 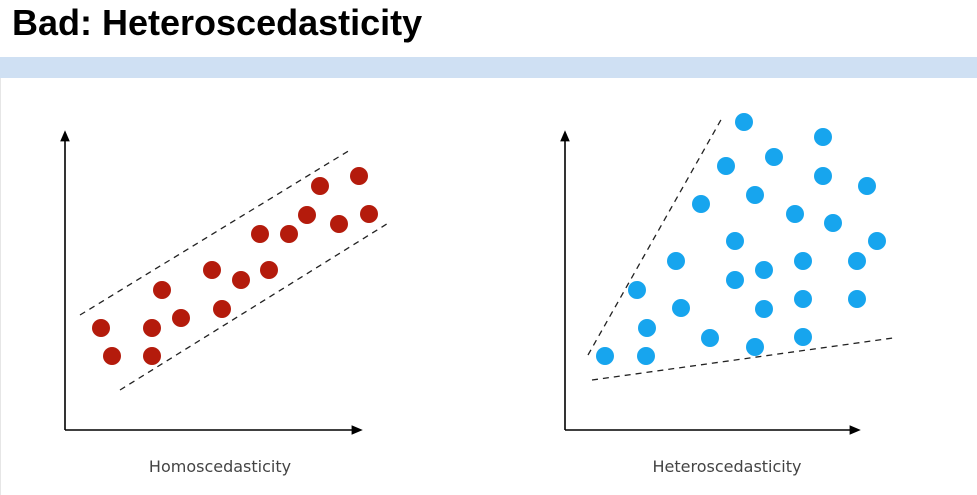 I want to click on caption: Homoscedasticity, so click(x=220, y=466).